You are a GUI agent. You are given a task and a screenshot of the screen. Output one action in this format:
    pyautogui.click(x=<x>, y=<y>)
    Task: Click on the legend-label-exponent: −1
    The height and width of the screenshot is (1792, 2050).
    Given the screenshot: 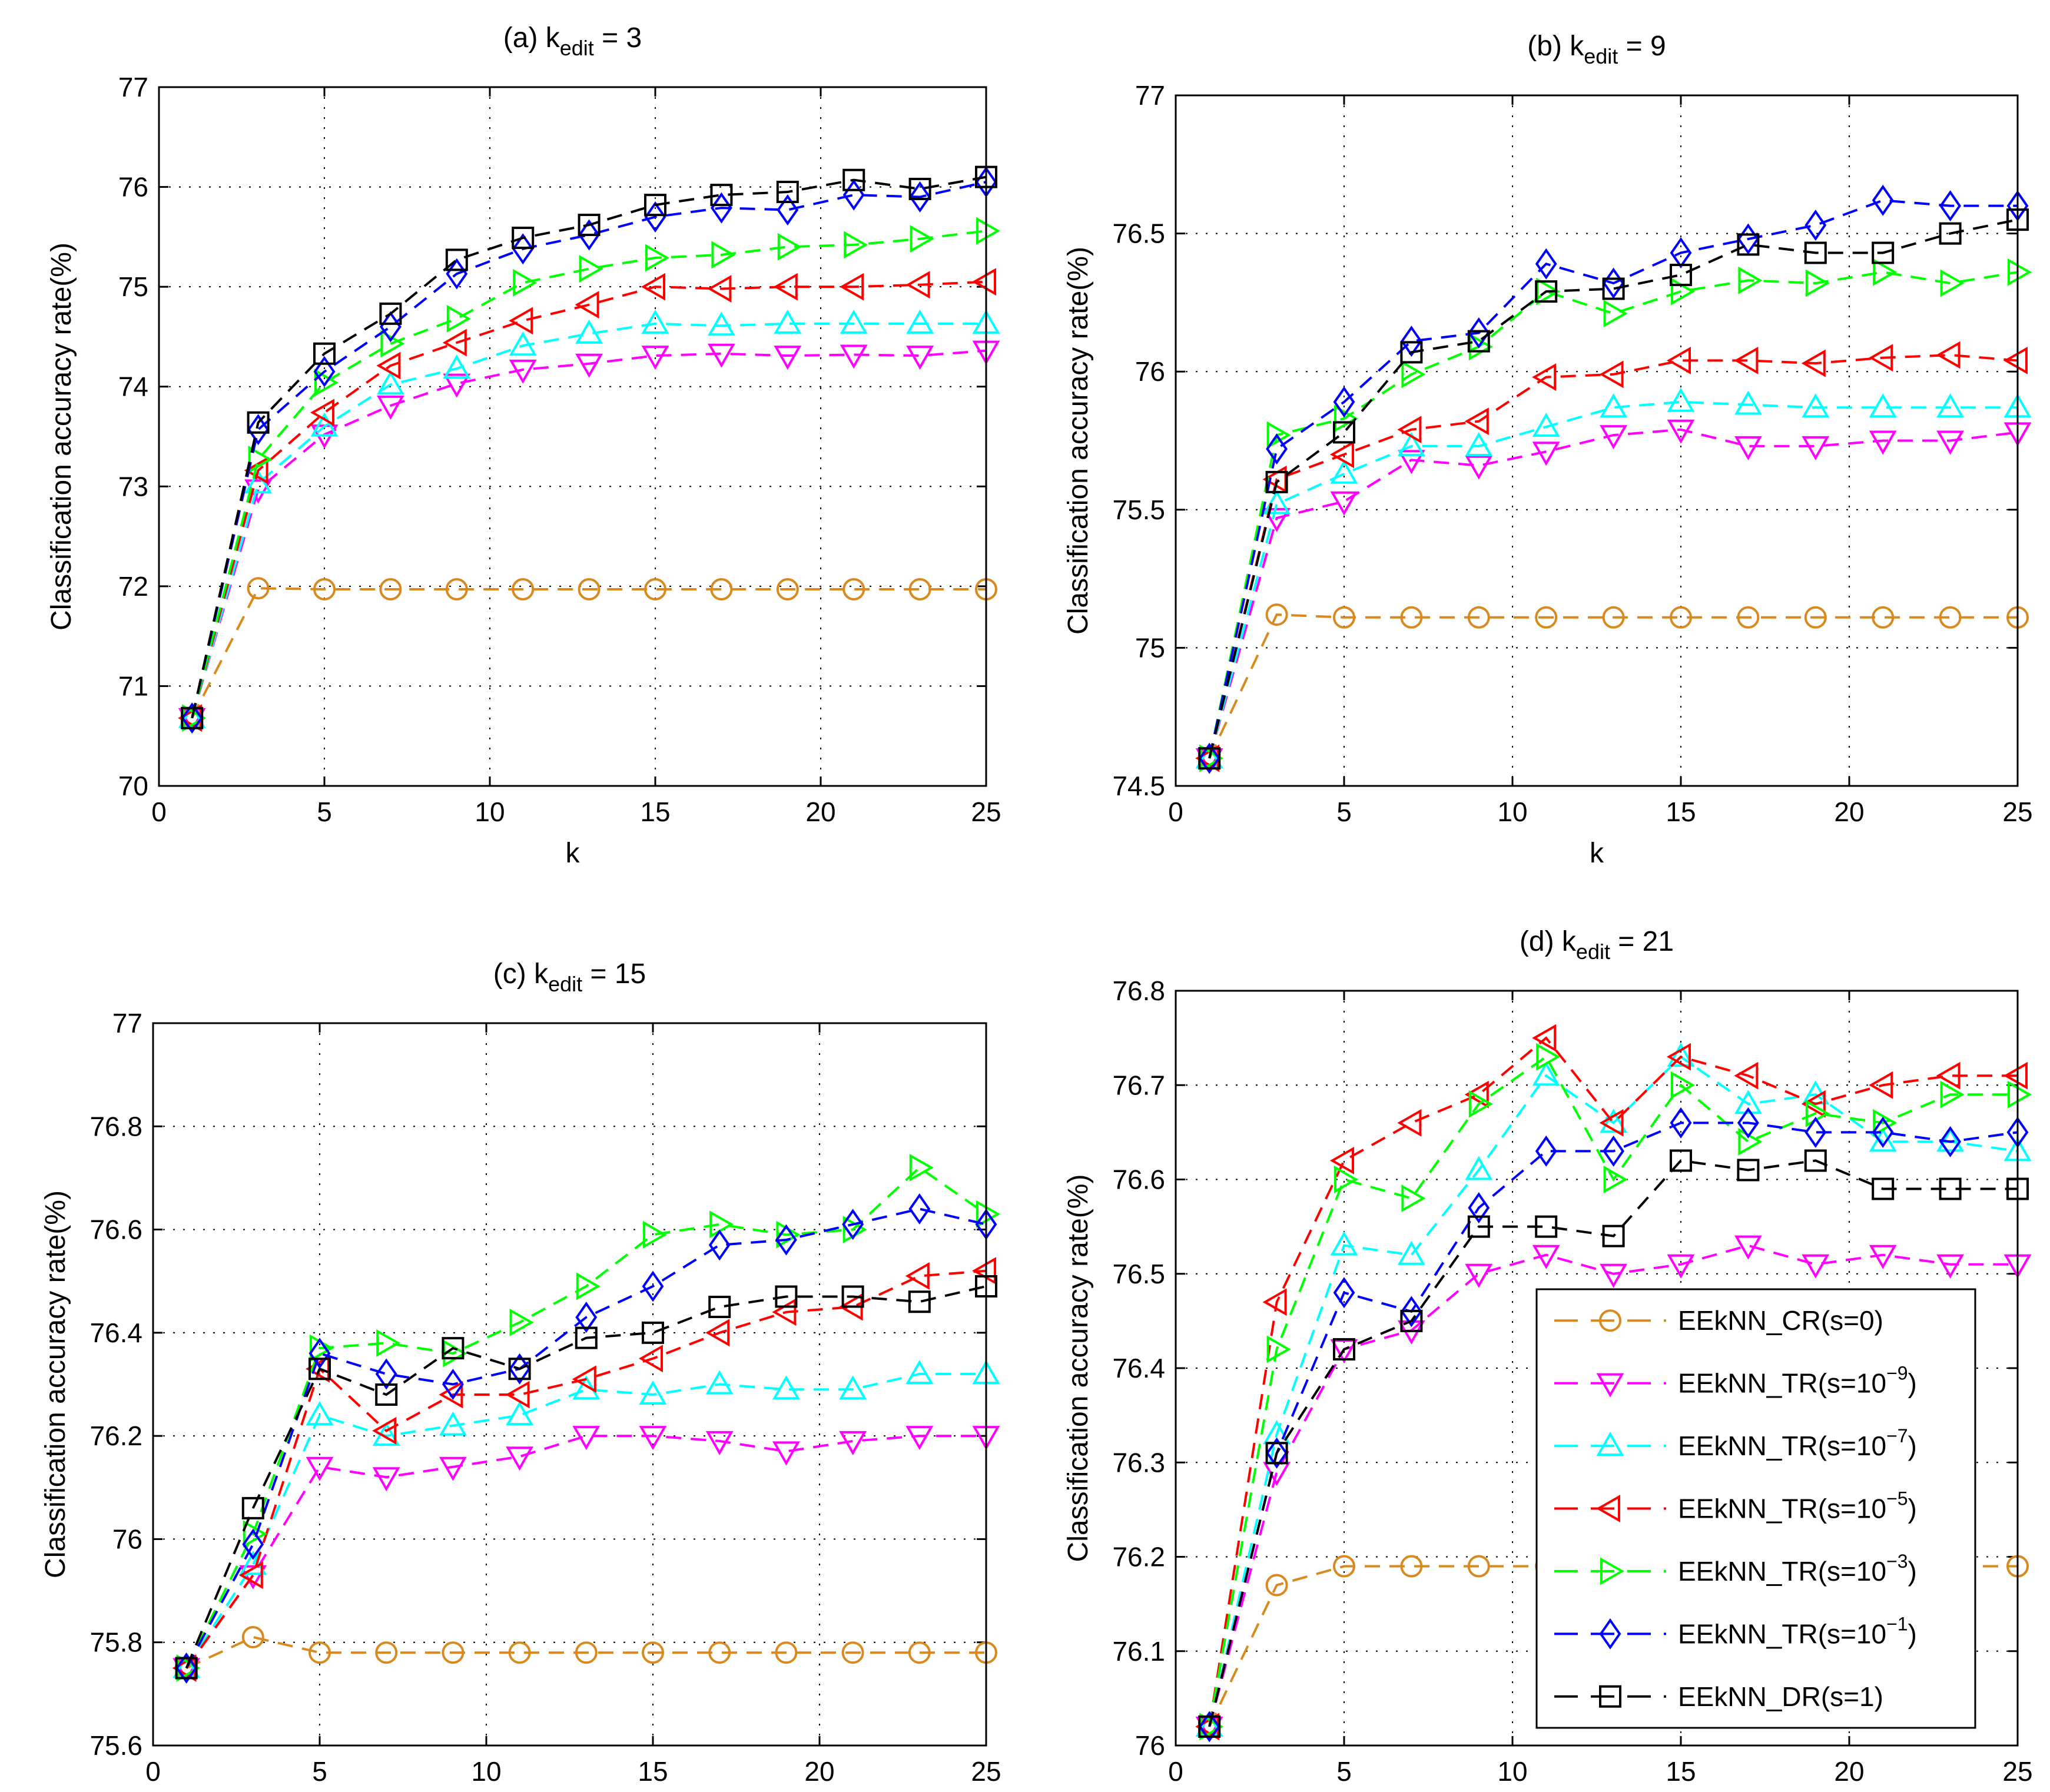 What is the action you would take?
    pyautogui.click(x=1897, y=1623)
    